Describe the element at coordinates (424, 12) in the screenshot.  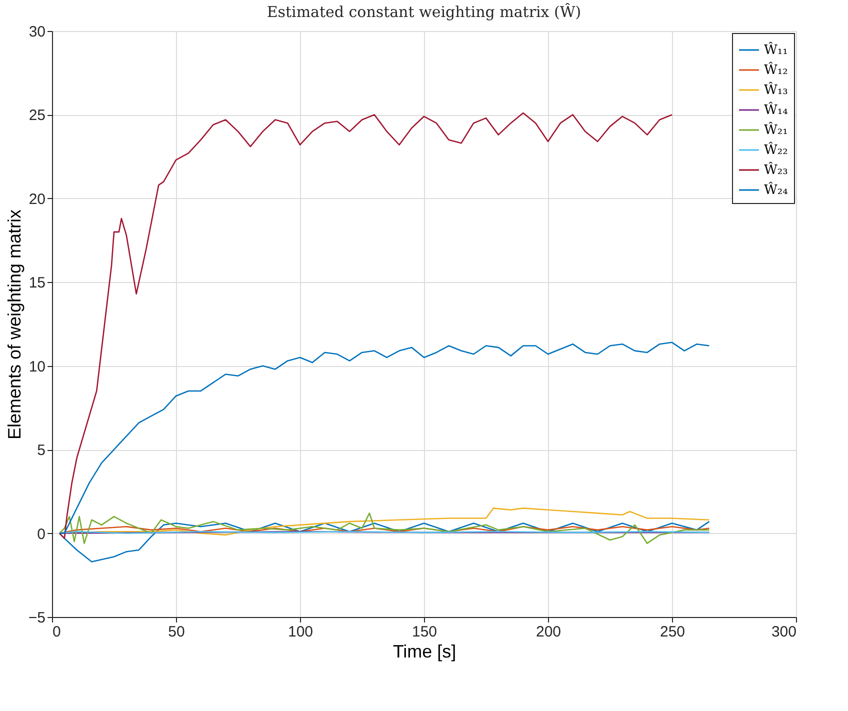
I see `chart-title: Estimated constant weighting matrix (Ŵ)` at that location.